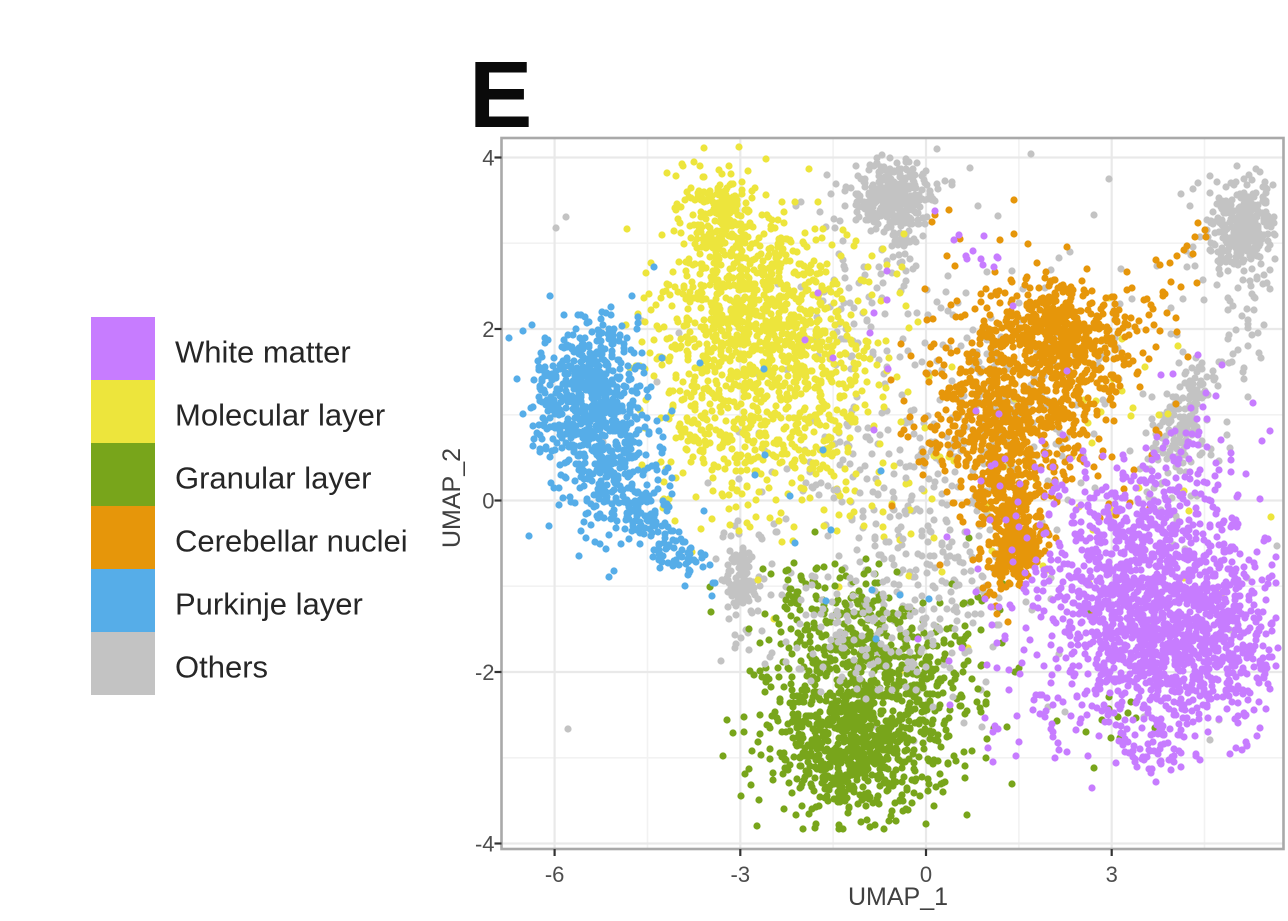 The width and height of the screenshot is (1288, 921). Describe the element at coordinates (221, 667) in the screenshot. I see `svg-text: Others` at that location.